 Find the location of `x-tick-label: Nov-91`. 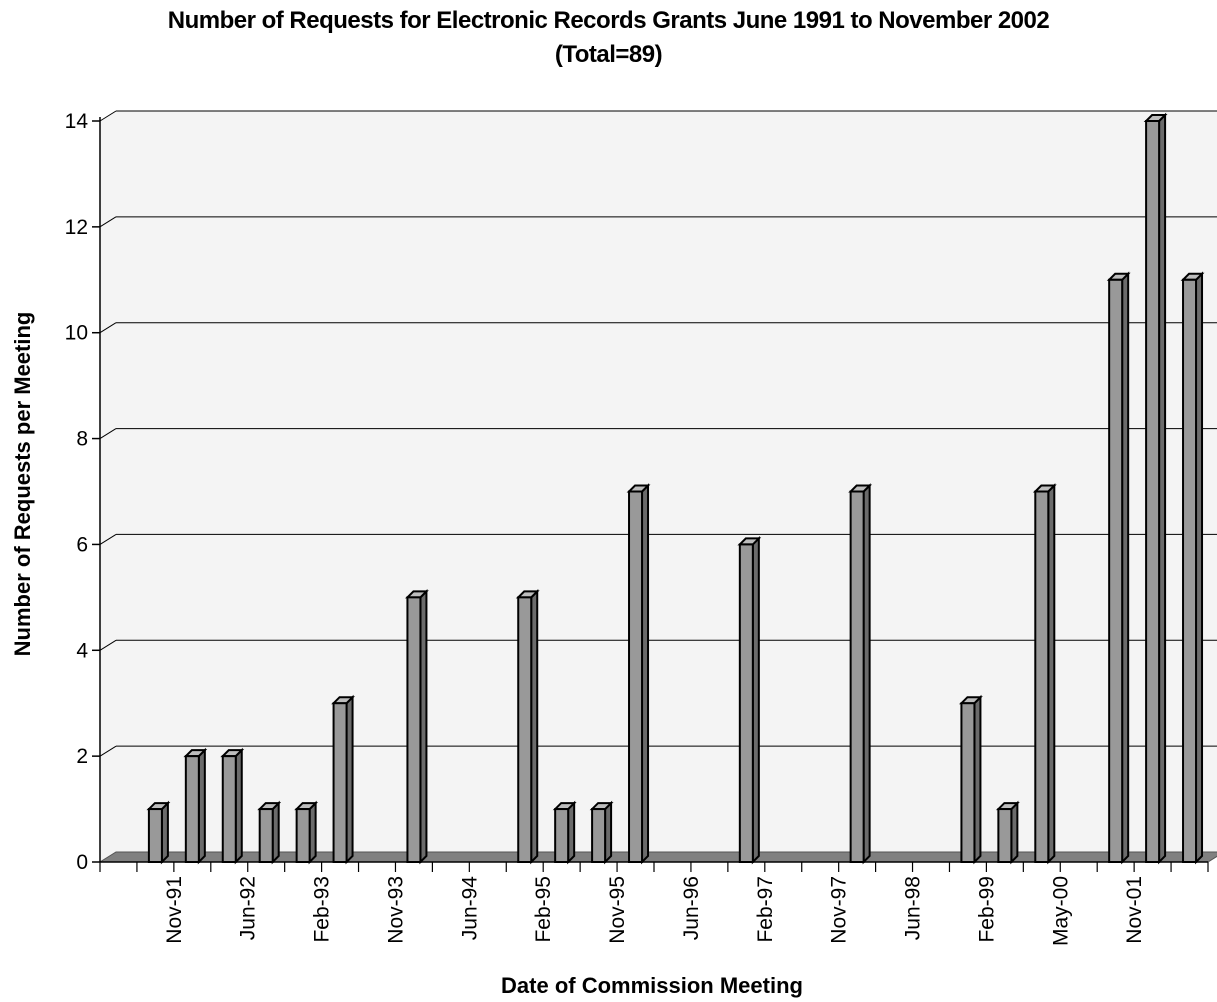

x-tick-label: Nov-91 is located at coordinates (174, 910).